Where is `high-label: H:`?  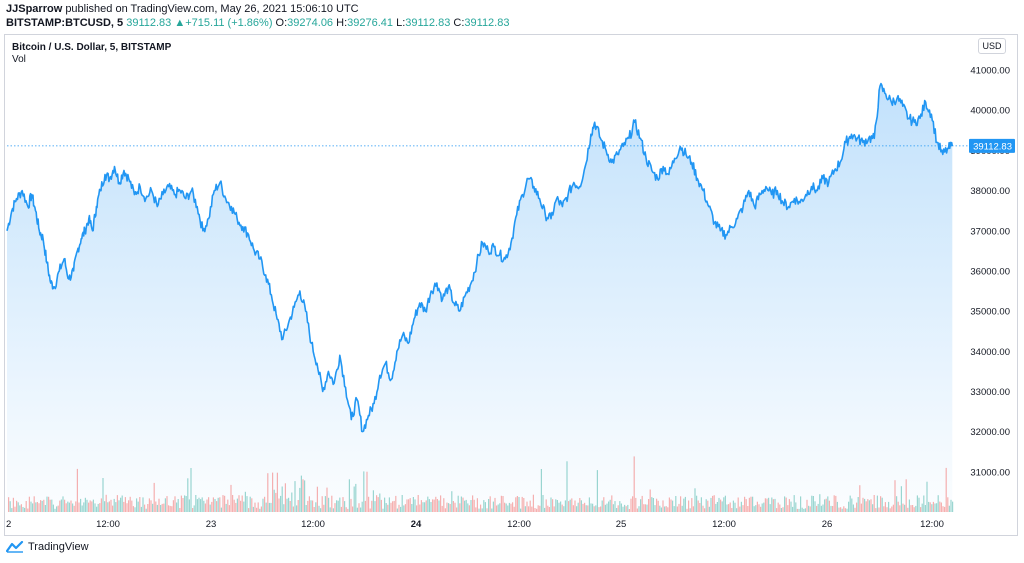 high-label: H: is located at coordinates (342, 23).